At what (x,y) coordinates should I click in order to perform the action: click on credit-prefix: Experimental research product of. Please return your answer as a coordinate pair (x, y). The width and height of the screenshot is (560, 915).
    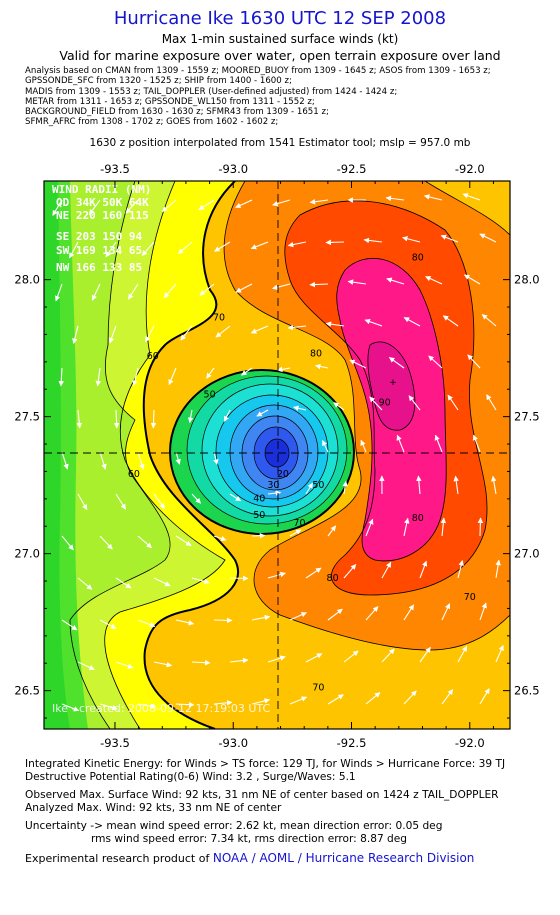
    Looking at the image, I should click on (117, 858).